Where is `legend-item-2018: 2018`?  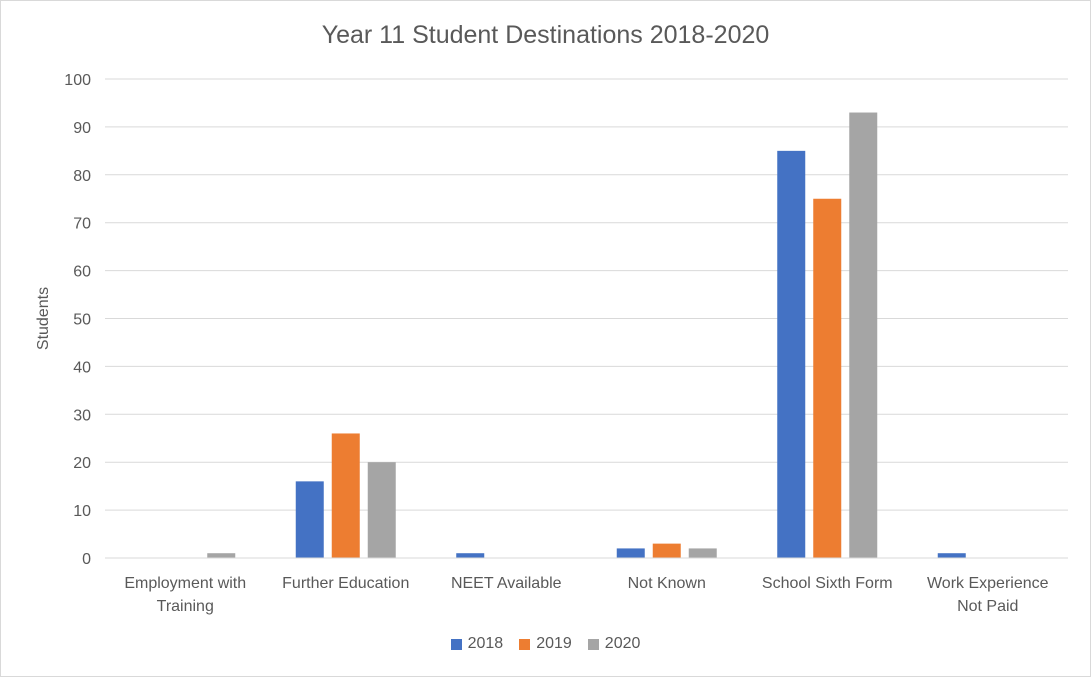 legend-item-2018: 2018 is located at coordinates (477, 644).